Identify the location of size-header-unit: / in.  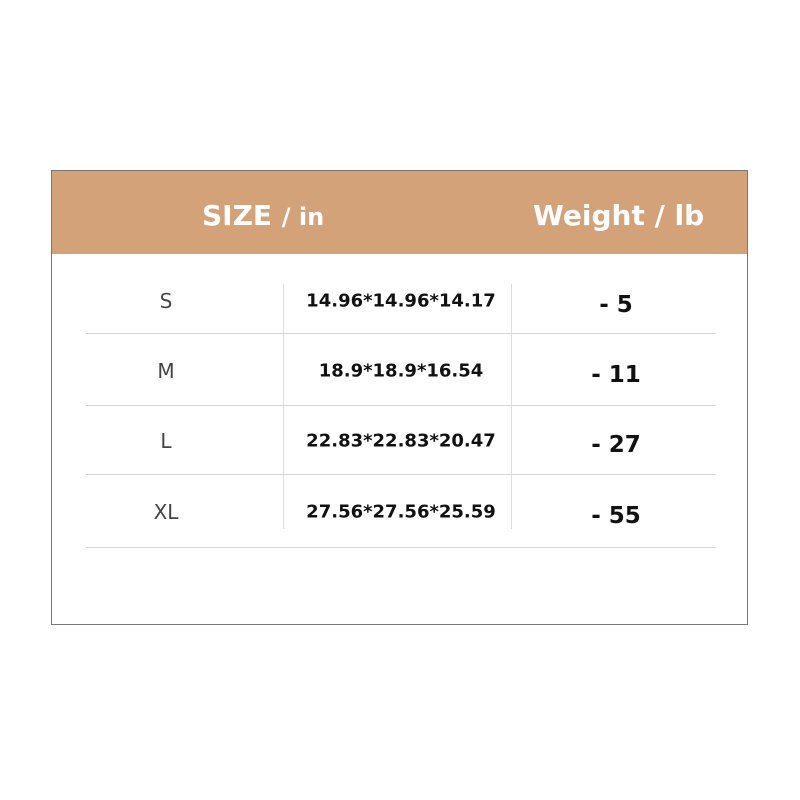
(303, 217).